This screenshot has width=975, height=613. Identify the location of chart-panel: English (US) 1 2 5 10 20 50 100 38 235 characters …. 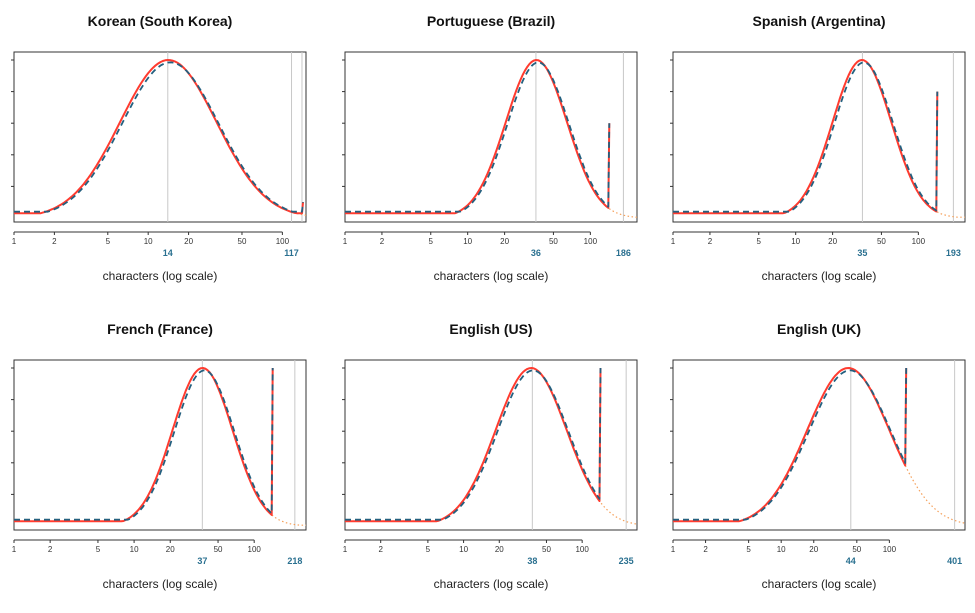
(490, 456).